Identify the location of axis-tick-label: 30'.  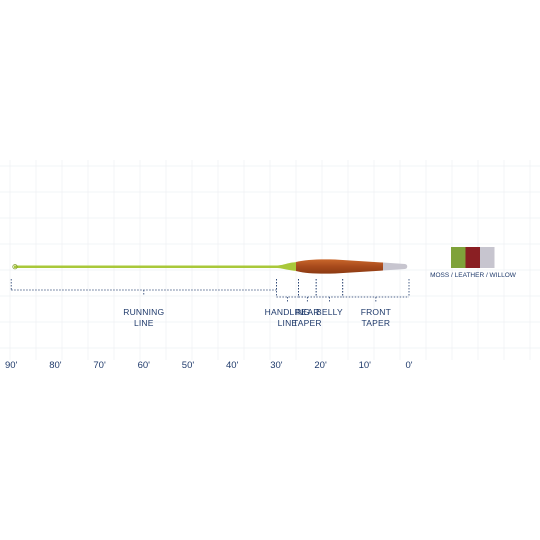
(276, 365).